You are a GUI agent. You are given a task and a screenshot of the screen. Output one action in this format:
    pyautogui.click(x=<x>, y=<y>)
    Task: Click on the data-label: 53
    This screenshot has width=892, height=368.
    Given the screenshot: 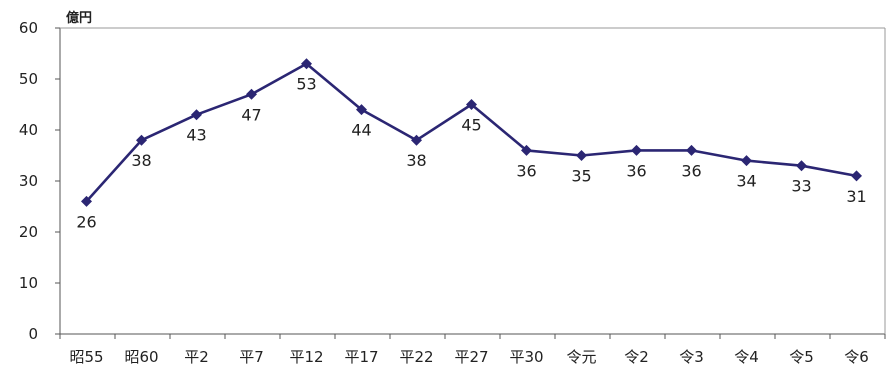 What is the action you would take?
    pyautogui.click(x=306, y=84)
    